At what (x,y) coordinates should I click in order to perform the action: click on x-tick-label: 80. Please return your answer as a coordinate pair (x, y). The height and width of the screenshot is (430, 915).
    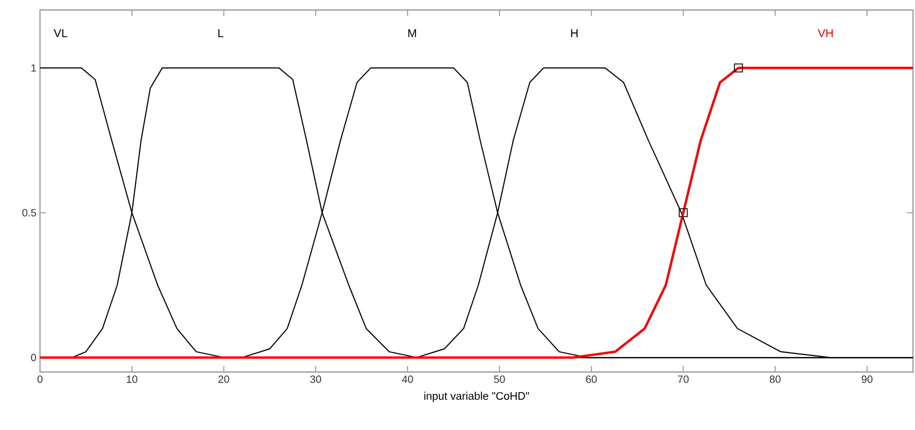
    Looking at the image, I should click on (775, 379).